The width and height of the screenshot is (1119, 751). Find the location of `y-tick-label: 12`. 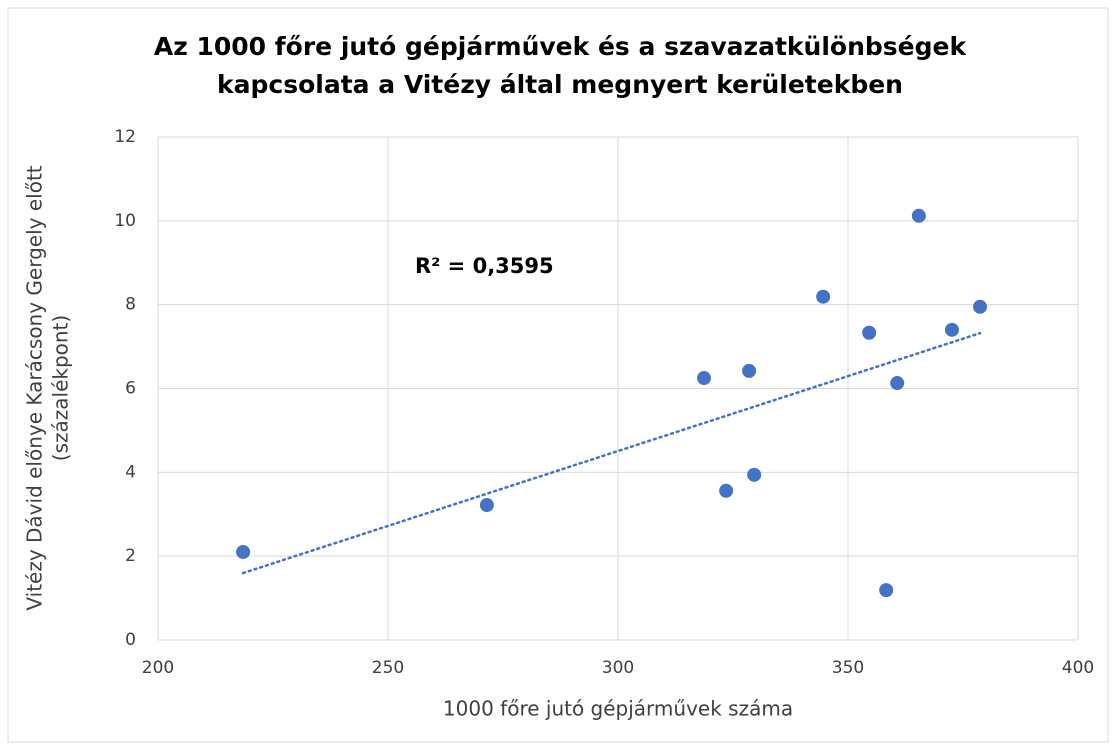

y-tick-label: 12 is located at coordinates (125, 137).